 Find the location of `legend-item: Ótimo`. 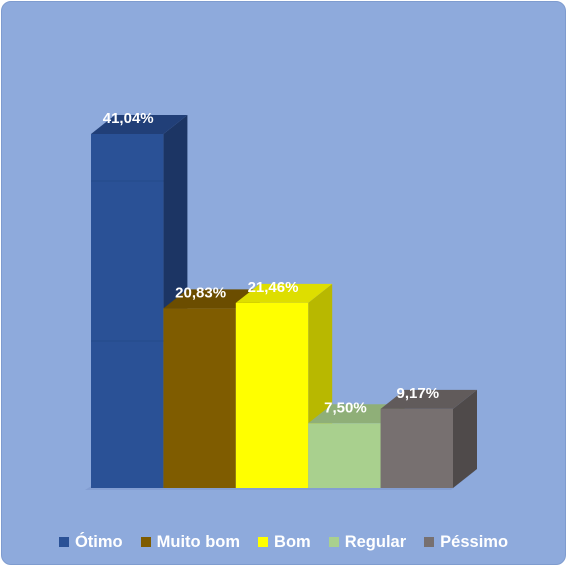

legend-item: Ótimo is located at coordinates (90, 542).